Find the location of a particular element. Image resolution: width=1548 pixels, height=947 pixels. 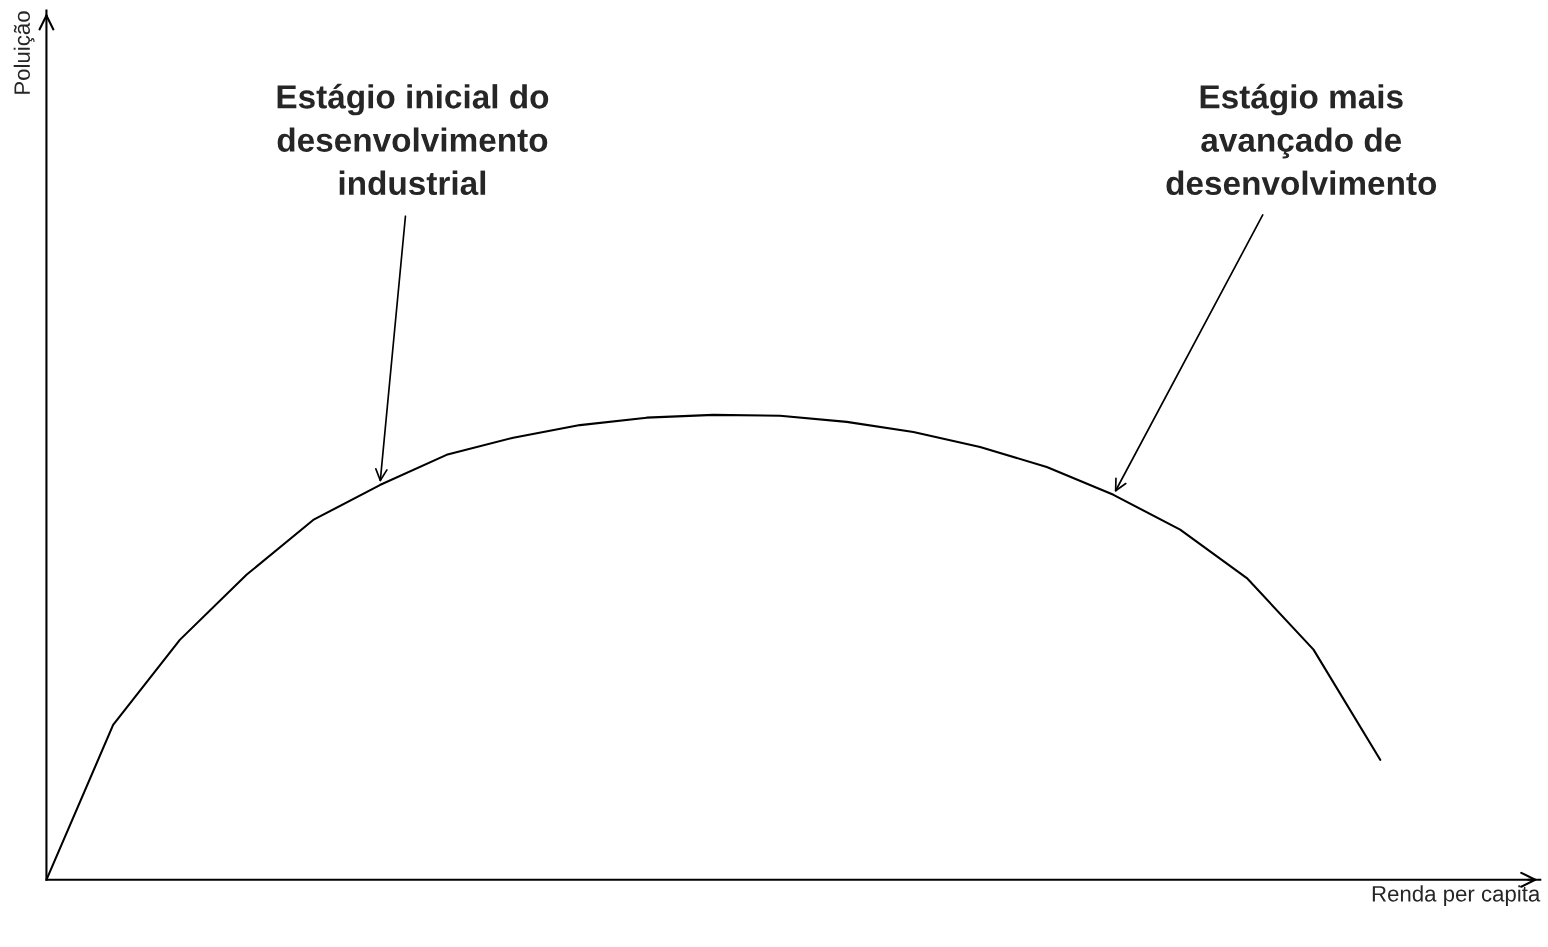

text: Estágio mais avançado de desenvolvimento is located at coordinates (1301, 139).